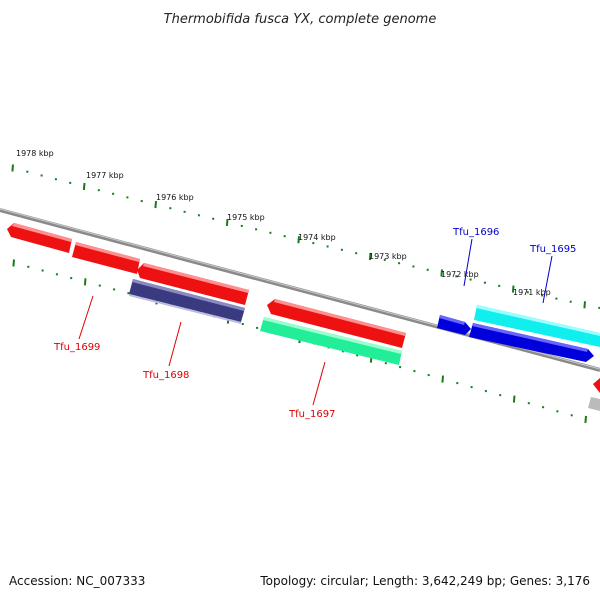 Image resolution: width=600 pixels, height=600 pixels. What do you see at coordinates (532, 292) in the screenshot?
I see `kbp-label-1971: 1971 kbp` at bounding box center [532, 292].